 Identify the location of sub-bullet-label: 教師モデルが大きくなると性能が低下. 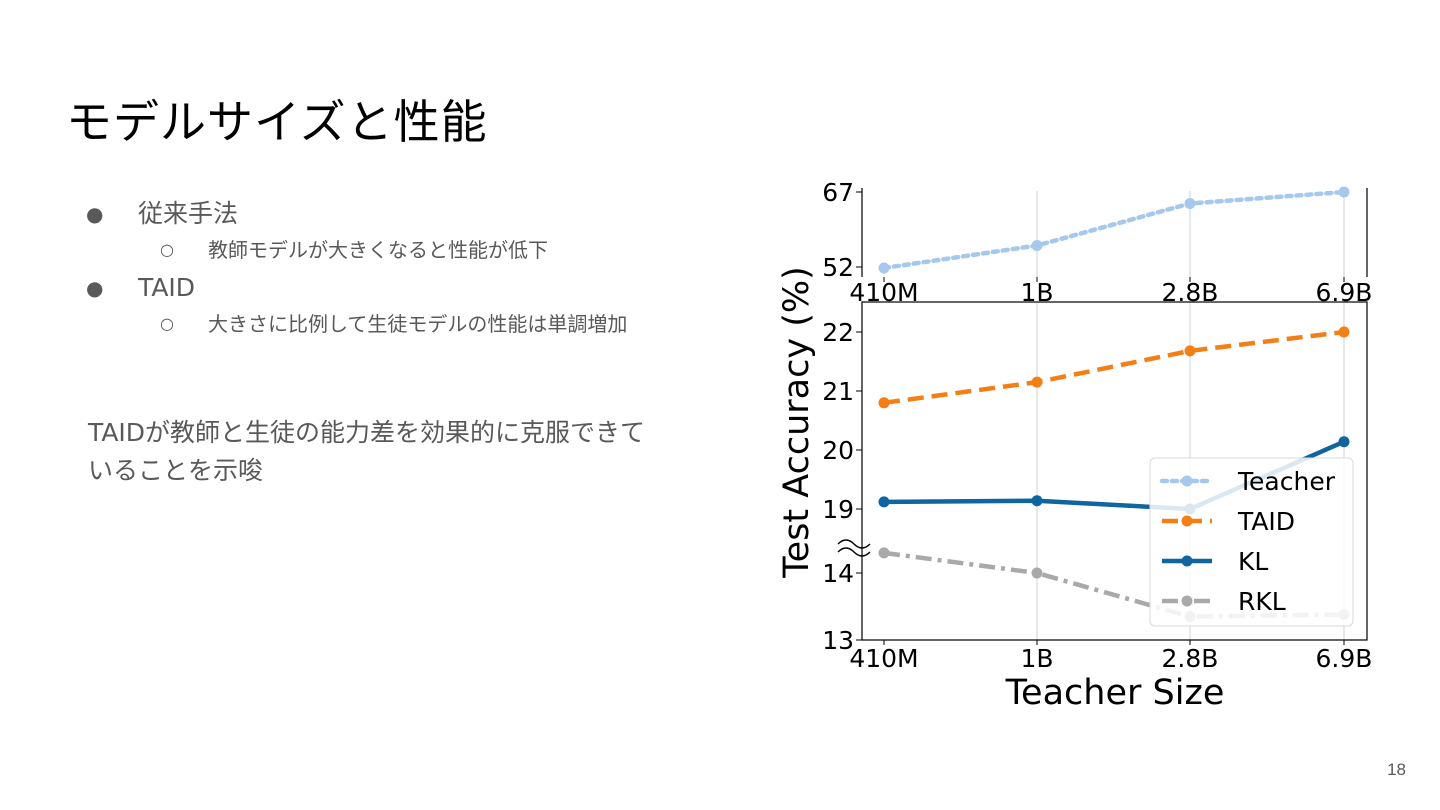
(378, 250).